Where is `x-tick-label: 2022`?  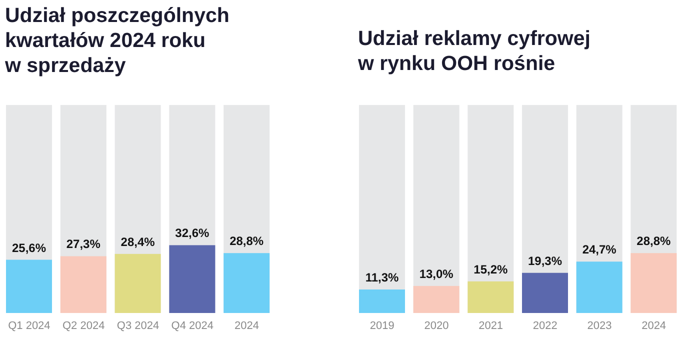 x-tick-label: 2022 is located at coordinates (545, 326).